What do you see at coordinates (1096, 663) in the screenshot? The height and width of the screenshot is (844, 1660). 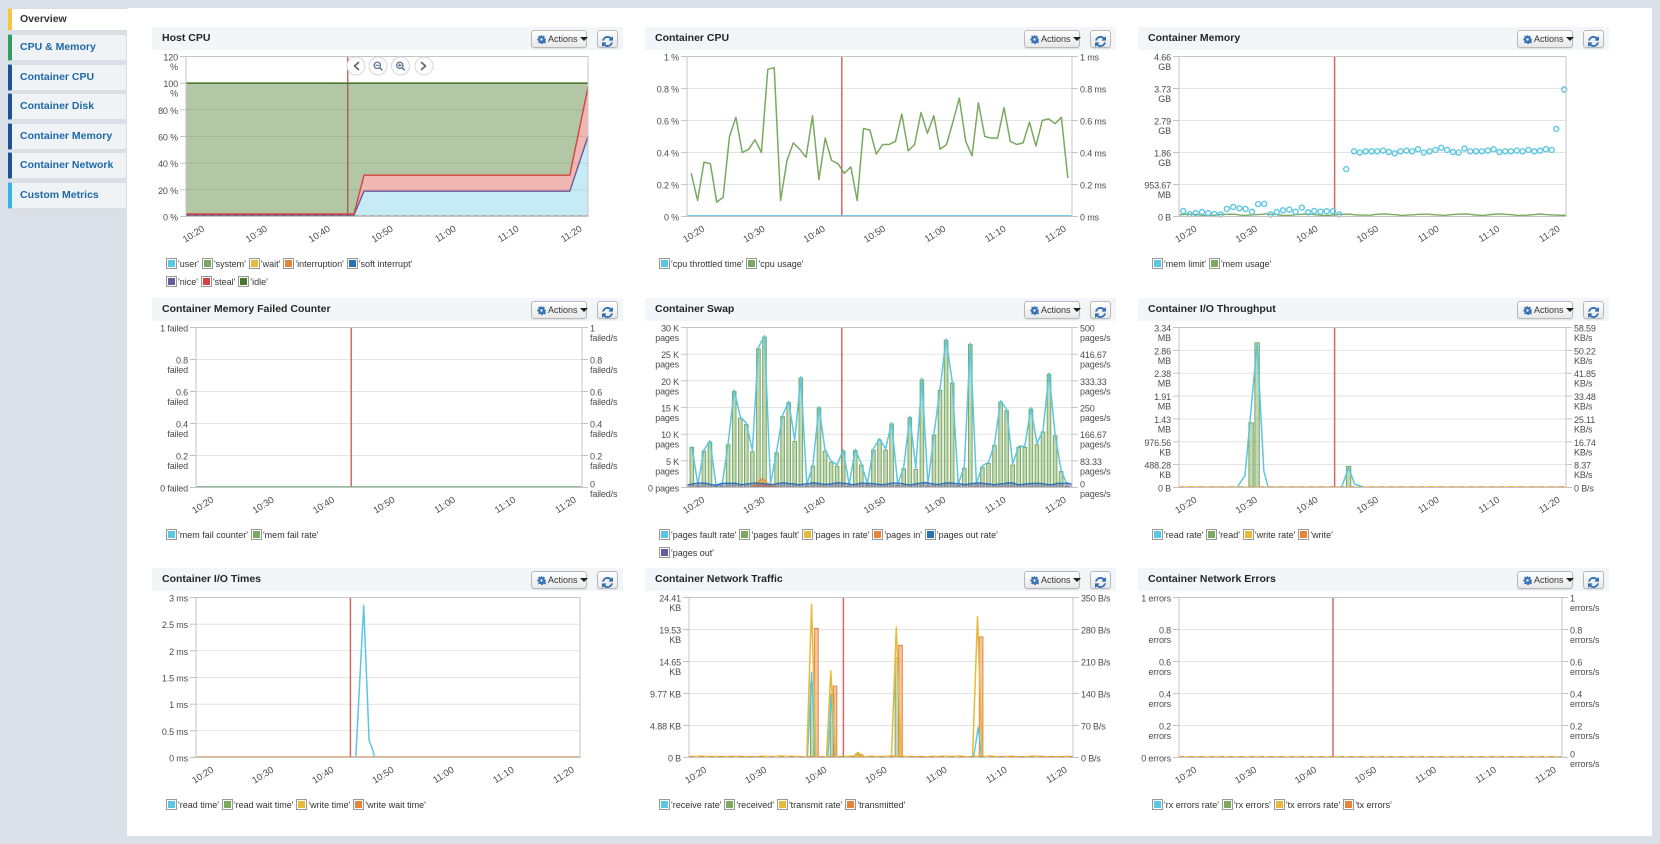 I see `svg-text: 210 B/s` at bounding box center [1096, 663].